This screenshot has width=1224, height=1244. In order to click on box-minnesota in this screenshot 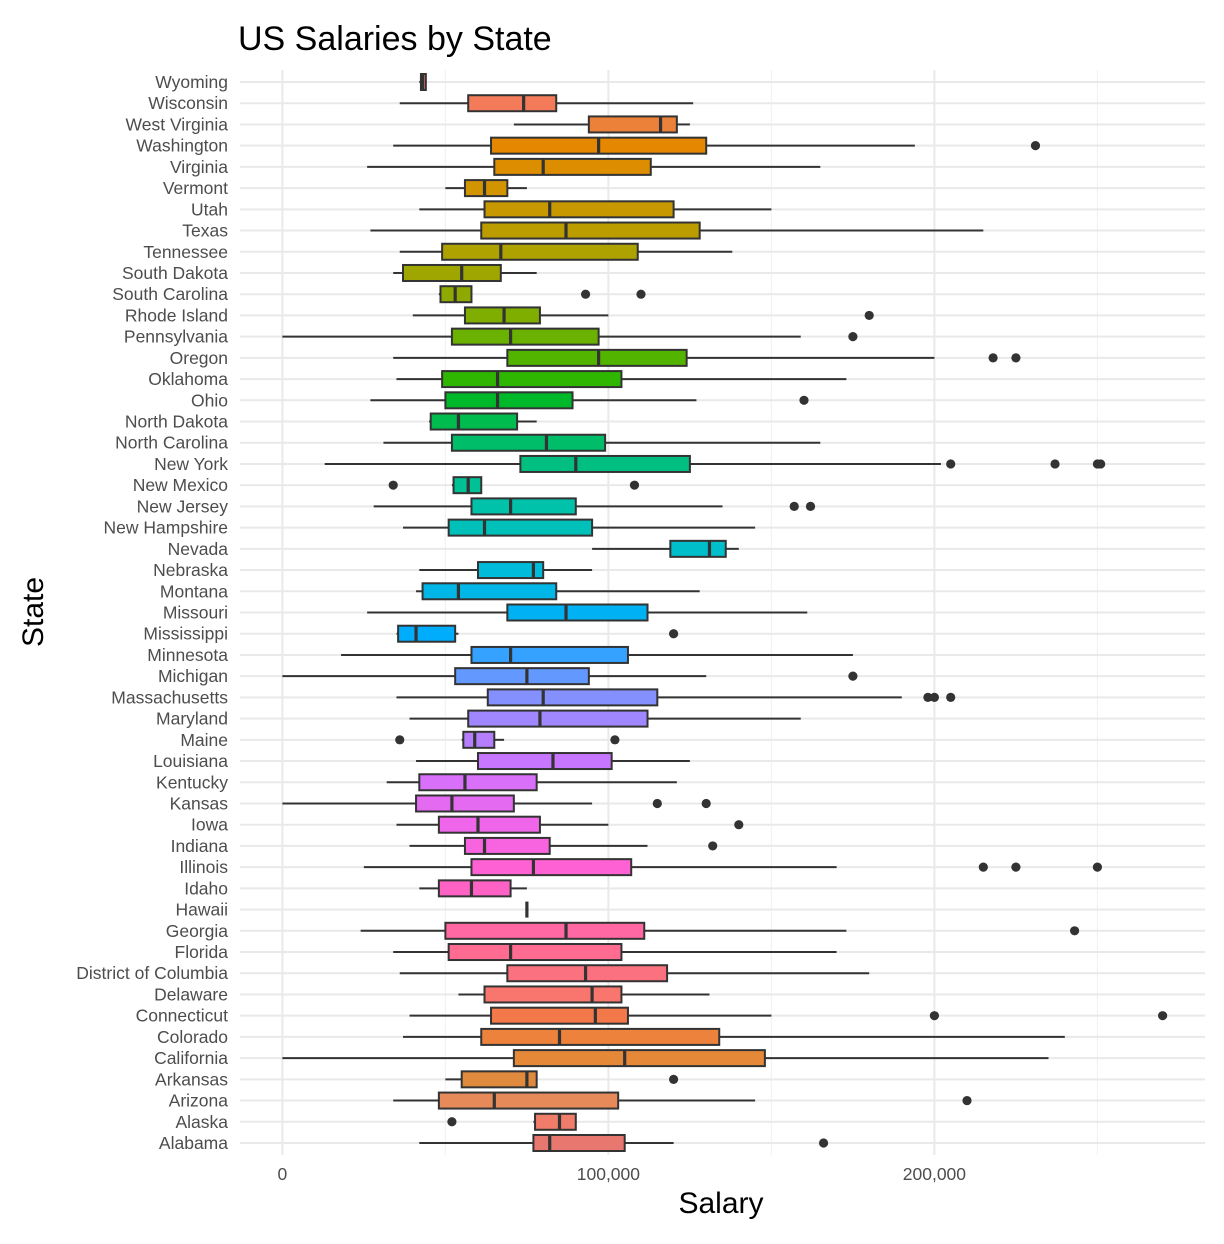, I will do `click(597, 654)`.